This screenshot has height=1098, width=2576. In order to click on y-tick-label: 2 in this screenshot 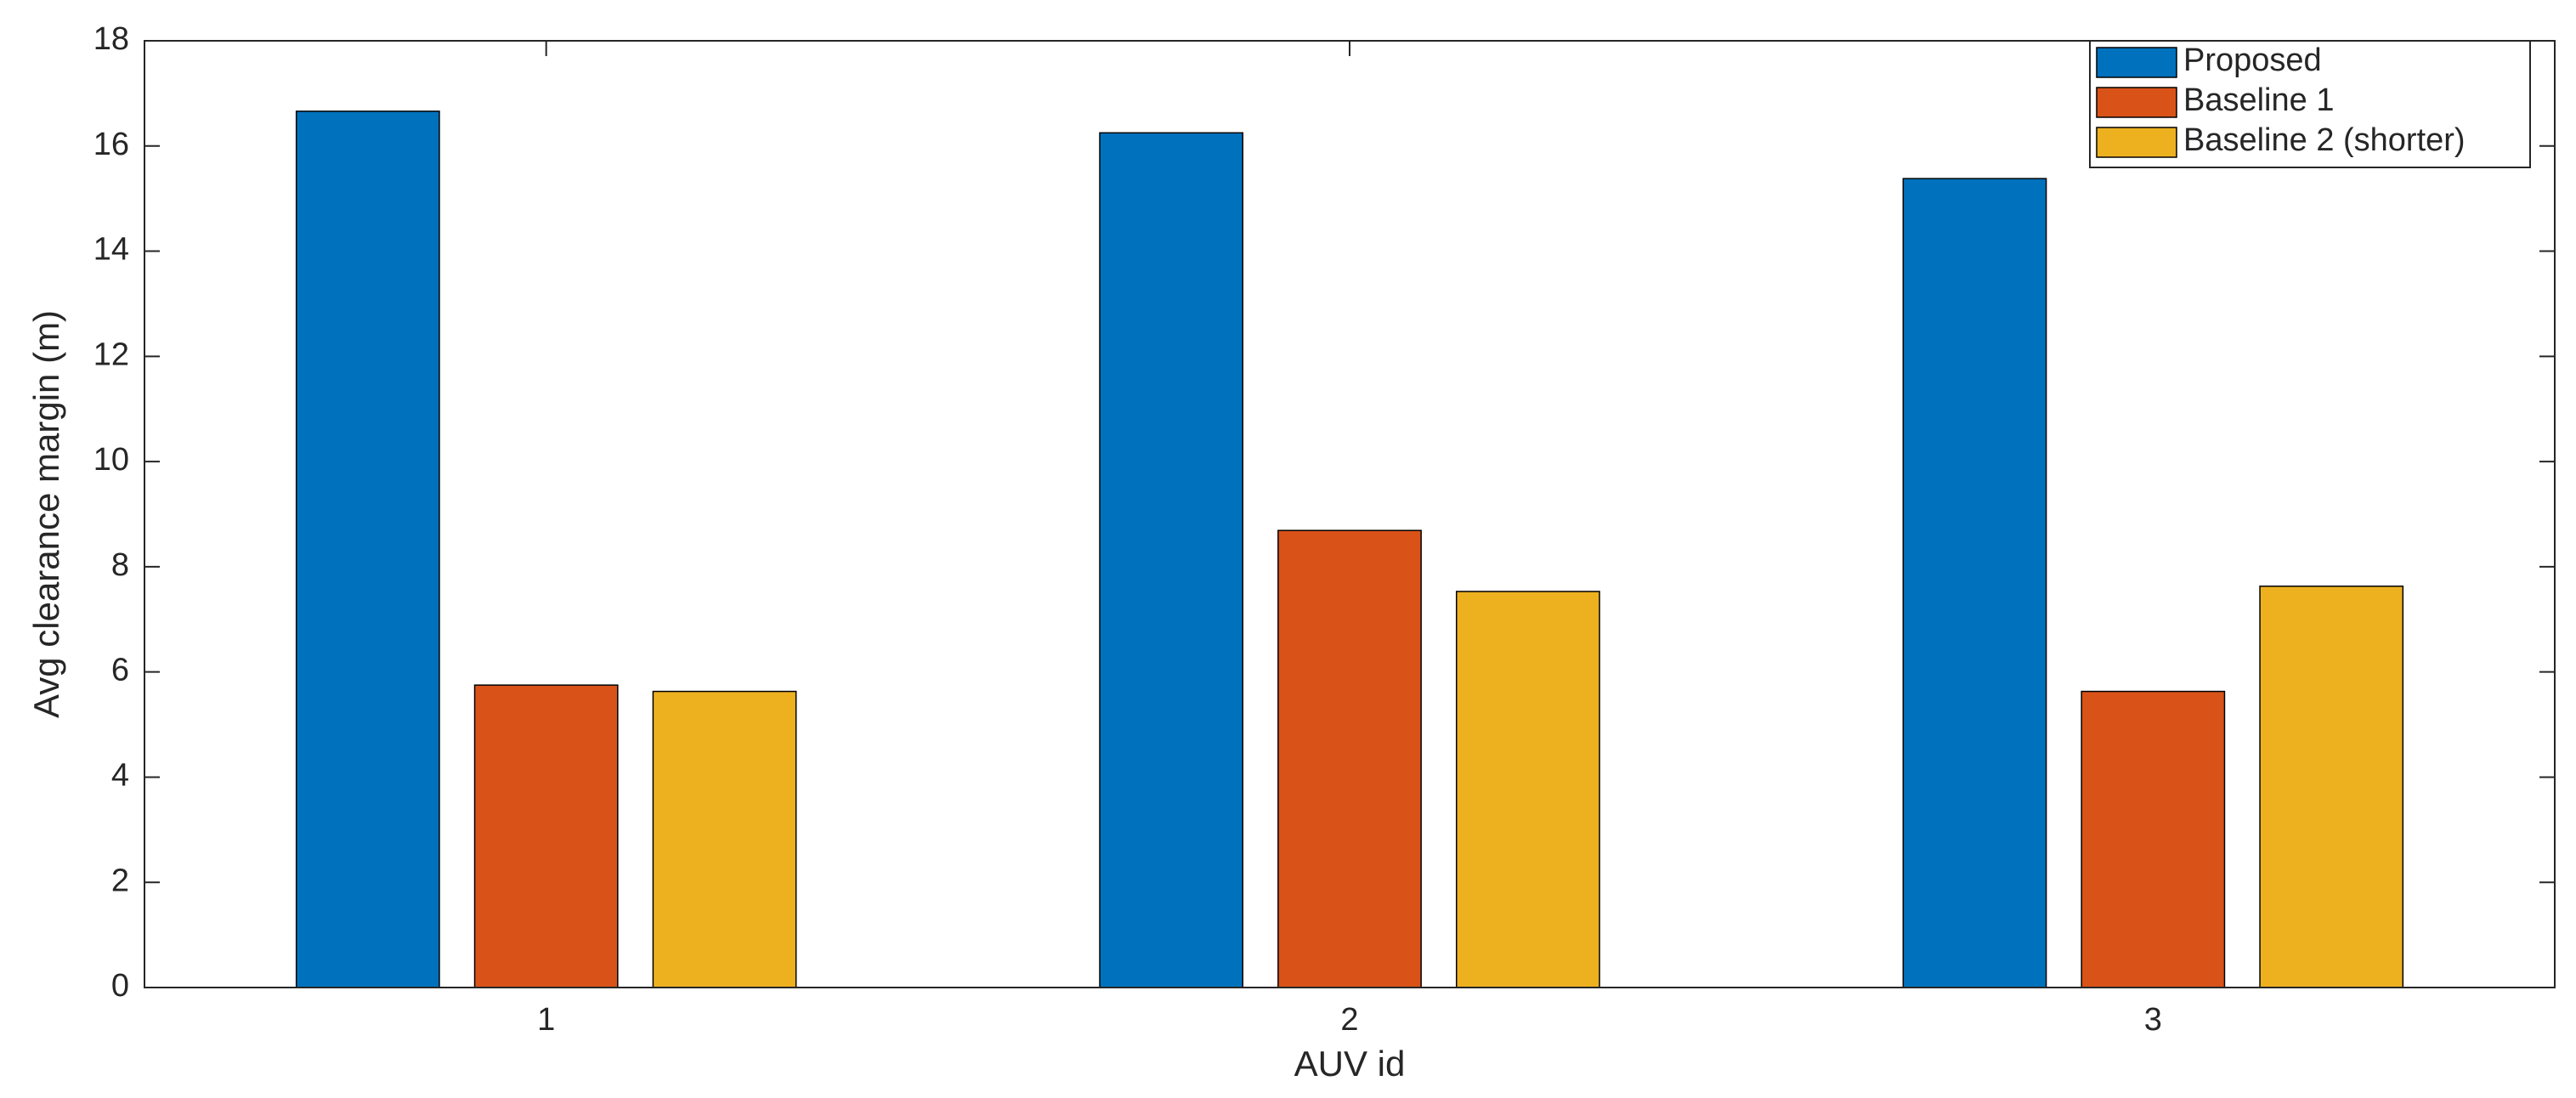, I will do `click(120, 880)`.